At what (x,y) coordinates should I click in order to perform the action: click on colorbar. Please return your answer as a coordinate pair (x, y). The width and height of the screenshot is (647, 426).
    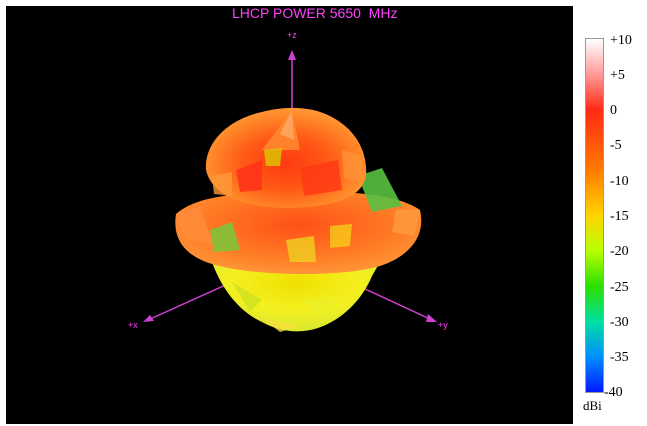
    Looking at the image, I should click on (594, 215).